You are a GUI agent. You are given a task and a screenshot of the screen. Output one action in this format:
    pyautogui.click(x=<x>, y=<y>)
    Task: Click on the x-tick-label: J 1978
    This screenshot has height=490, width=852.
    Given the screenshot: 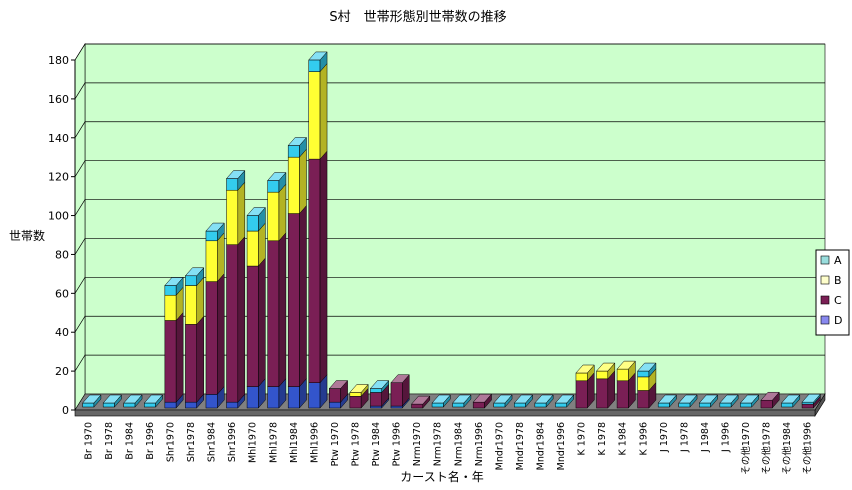 What is the action you would take?
    pyautogui.click(x=684, y=437)
    